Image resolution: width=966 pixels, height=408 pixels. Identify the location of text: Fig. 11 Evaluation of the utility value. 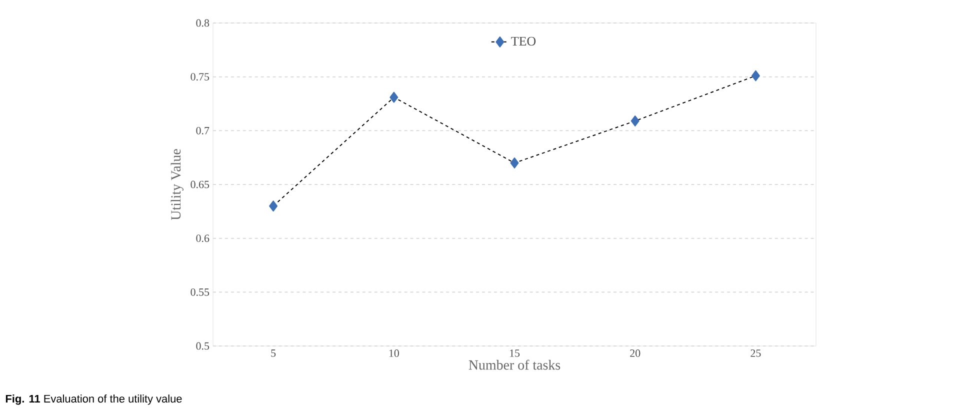
(94, 399).